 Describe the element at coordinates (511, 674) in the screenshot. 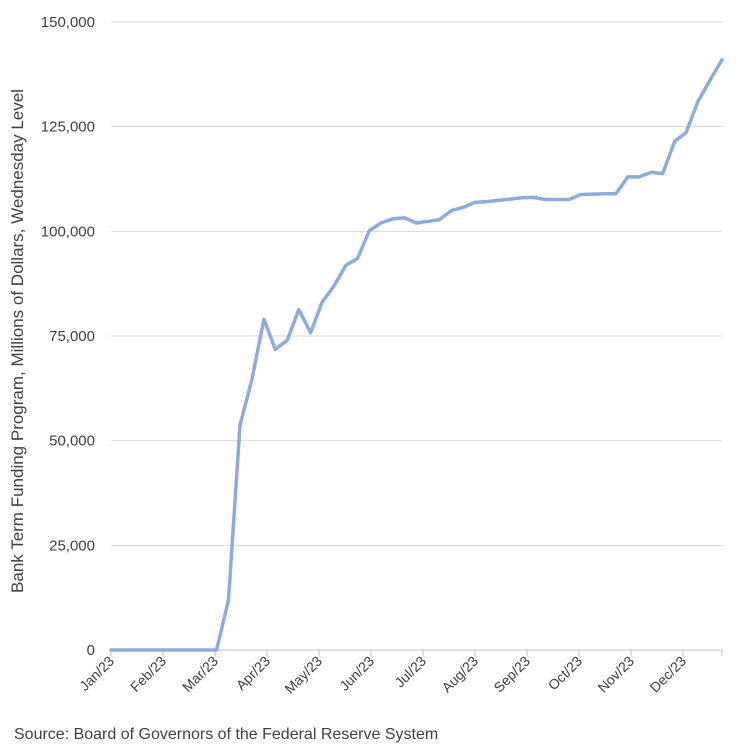

I see `x-tick-label: Sep/23` at that location.